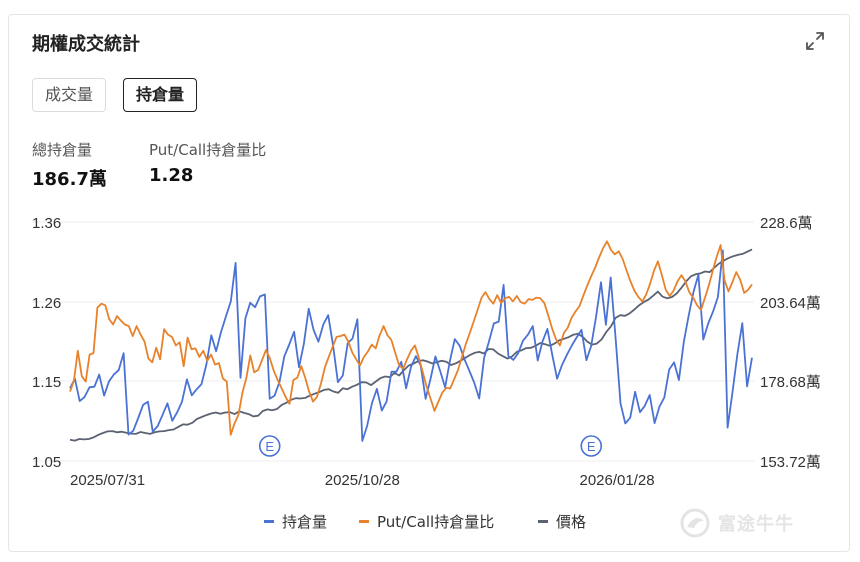 The image size is (860, 562). What do you see at coordinates (571, 522) in the screenshot?
I see `legend-label-price: 價格` at bounding box center [571, 522].